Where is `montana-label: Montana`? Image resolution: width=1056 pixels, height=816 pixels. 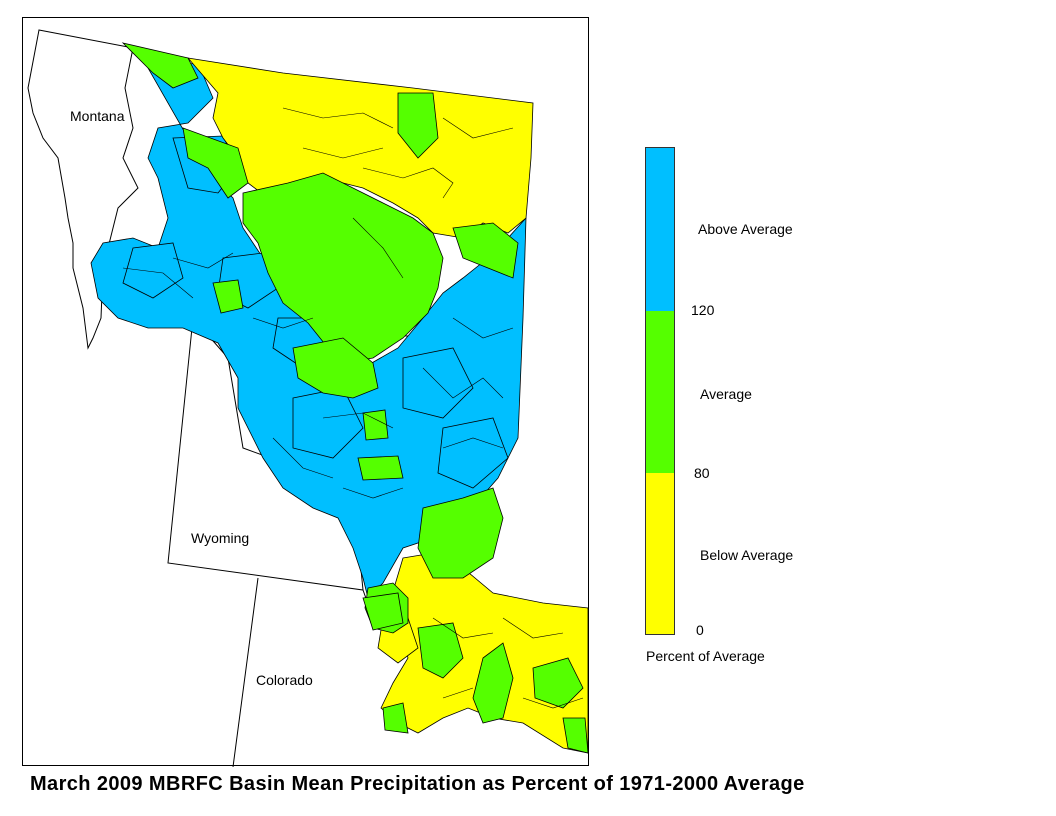 montana-label: Montana is located at coordinates (97, 116).